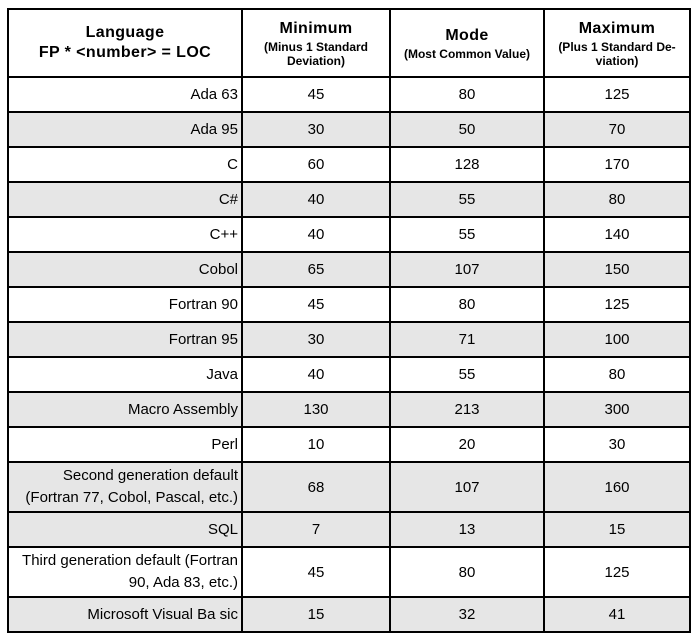 The image size is (697, 633). Describe the element at coordinates (466, 53) in the screenshot. I see `mode-header-subtitle: (Most Common Value)` at that location.